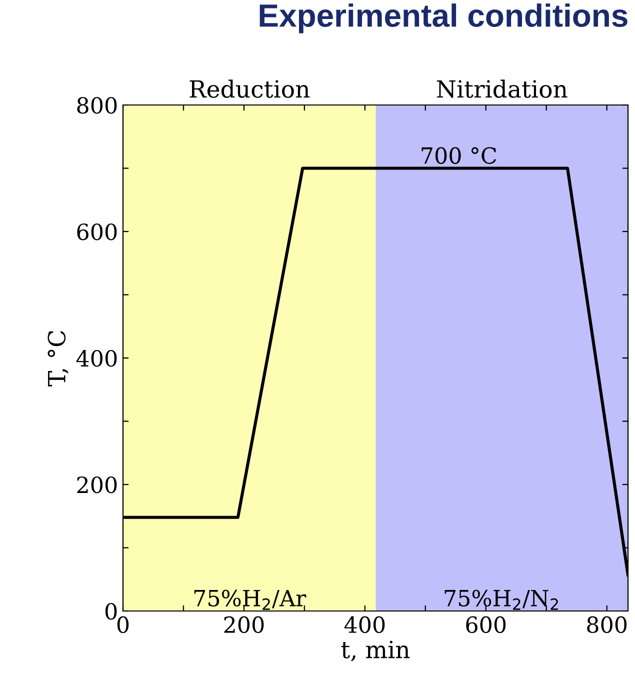 This screenshot has width=635, height=700. Describe the element at coordinates (58, 358) in the screenshot. I see `y-axis-title: T, °C` at that location.